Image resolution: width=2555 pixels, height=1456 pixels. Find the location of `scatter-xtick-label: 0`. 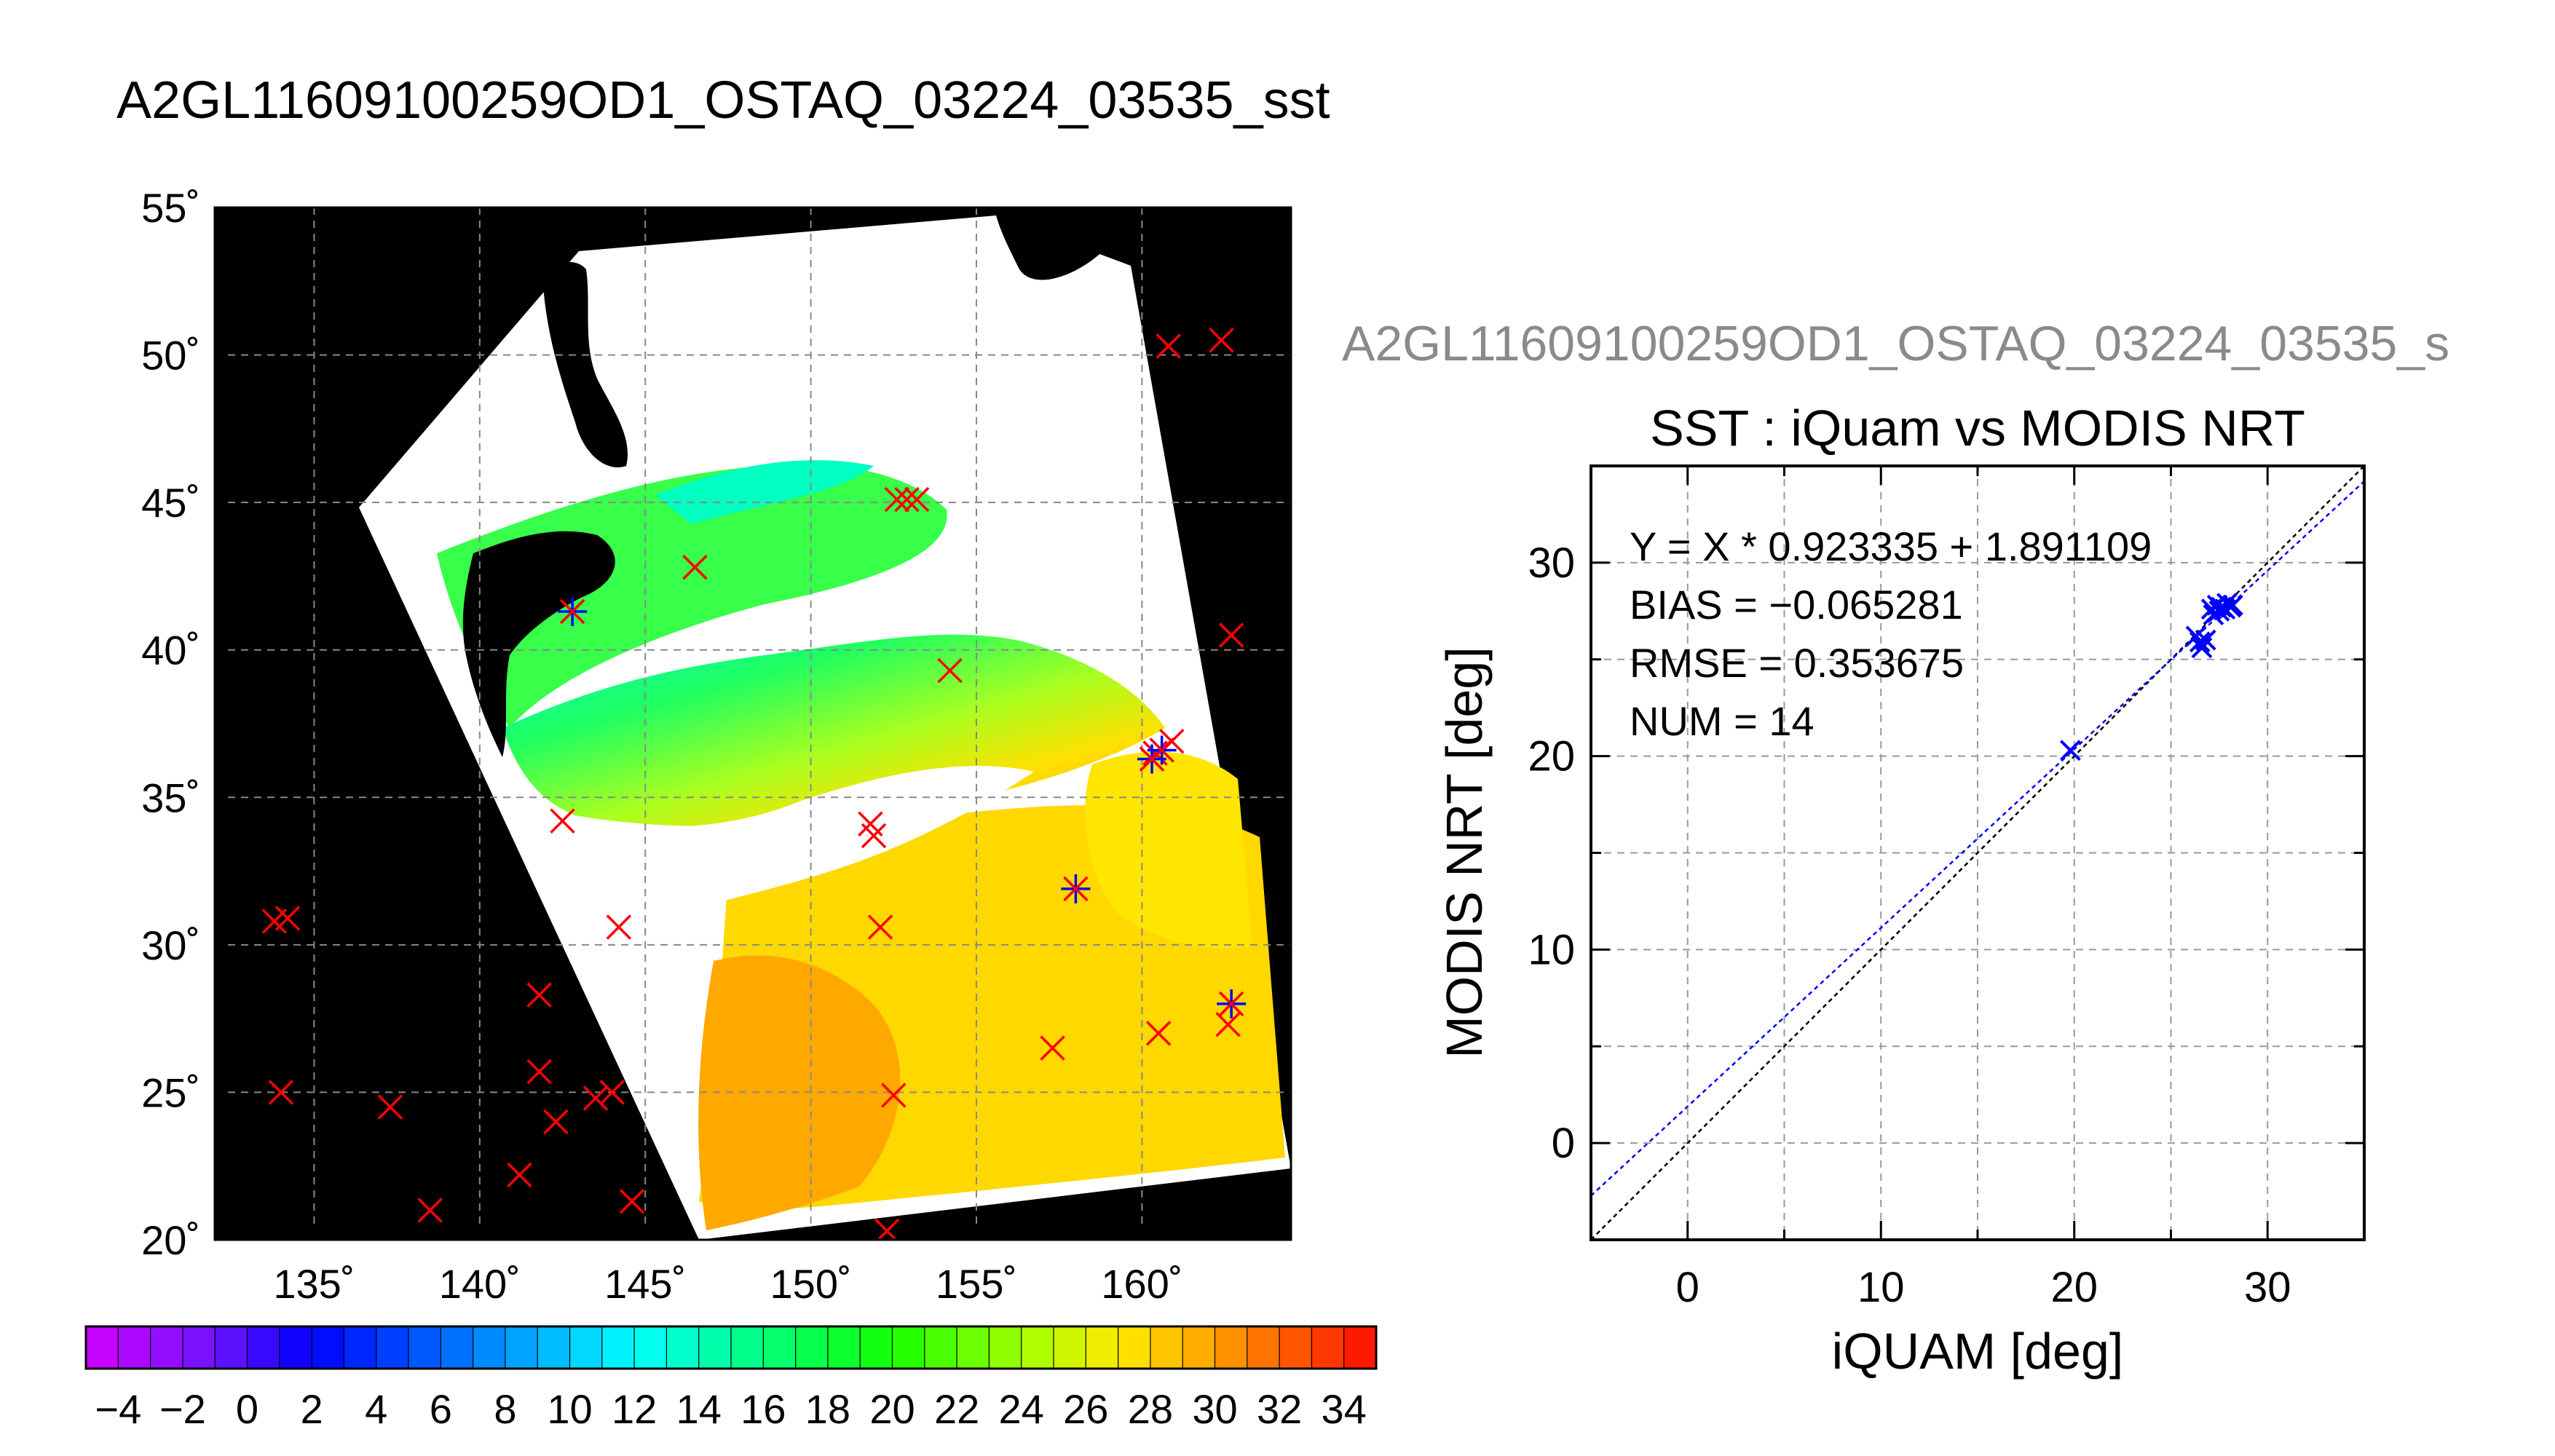

scatter-xtick-label: 0 is located at coordinates (1687, 1287).